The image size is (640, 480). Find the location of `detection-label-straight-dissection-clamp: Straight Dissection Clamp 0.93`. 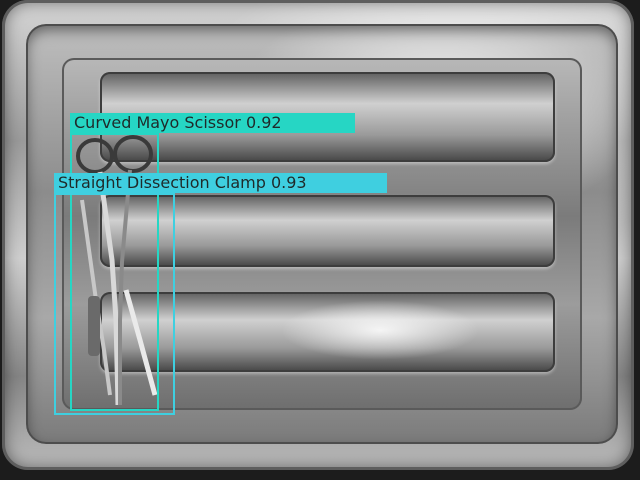

detection-label-straight-dissection-clamp: Straight Dissection Clamp 0.93 is located at coordinates (220, 183).